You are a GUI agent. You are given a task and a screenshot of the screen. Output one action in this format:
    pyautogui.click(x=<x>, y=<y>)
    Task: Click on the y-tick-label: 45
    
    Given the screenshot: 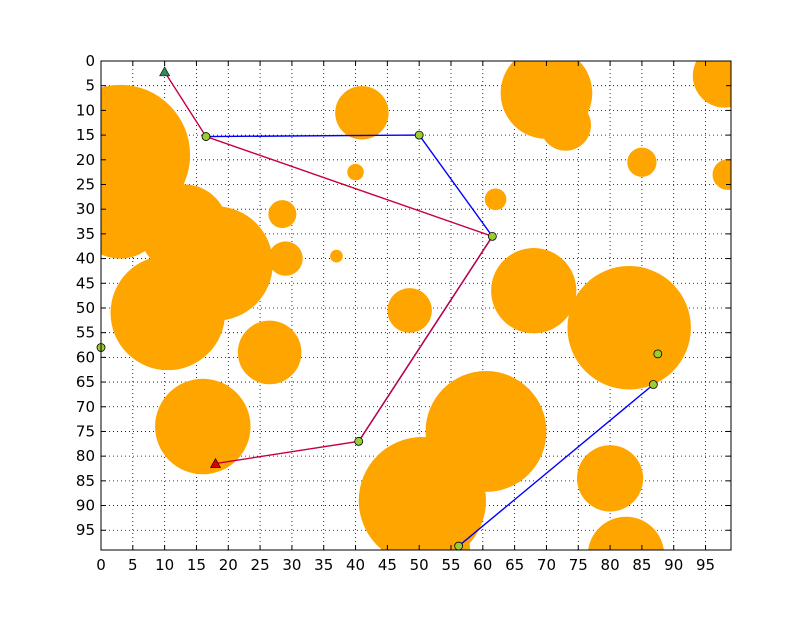 What is the action you would take?
    pyautogui.click(x=85, y=283)
    